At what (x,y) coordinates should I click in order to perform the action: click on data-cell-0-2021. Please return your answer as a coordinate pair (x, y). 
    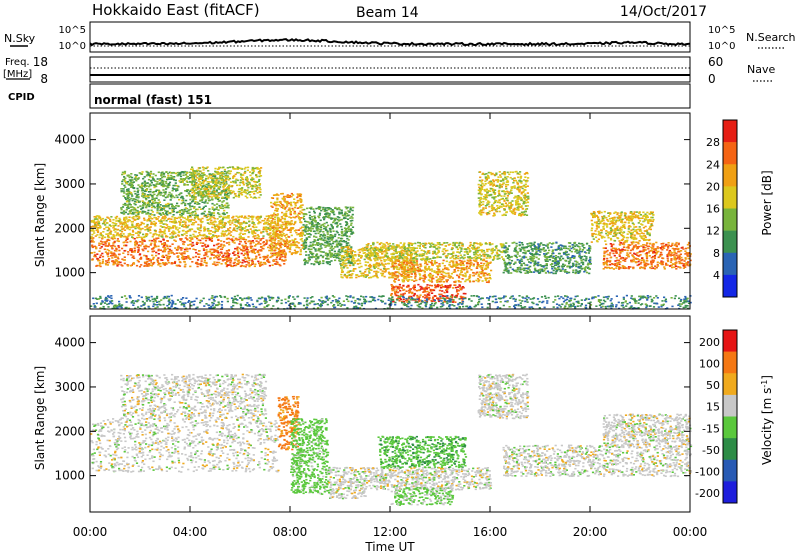
    Looking at the image, I should click on (148, 197).